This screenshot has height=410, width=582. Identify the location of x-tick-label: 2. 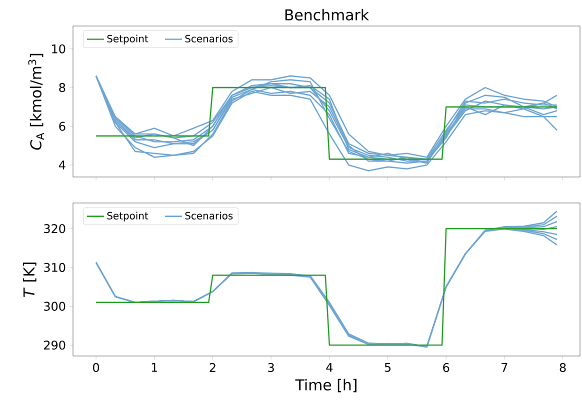
(213, 367).